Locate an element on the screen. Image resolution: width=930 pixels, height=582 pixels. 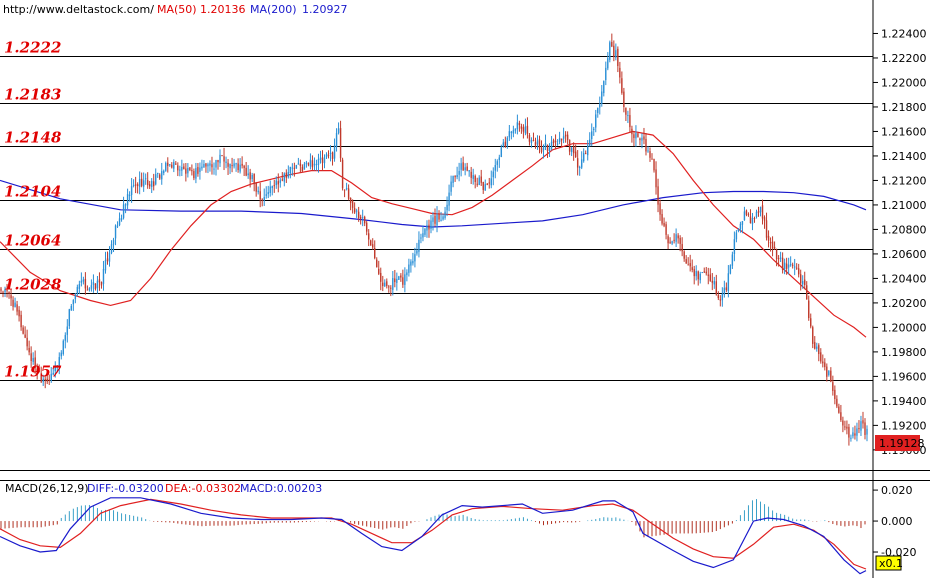
price-axis-label: 1.19400 is located at coordinates (904, 401).